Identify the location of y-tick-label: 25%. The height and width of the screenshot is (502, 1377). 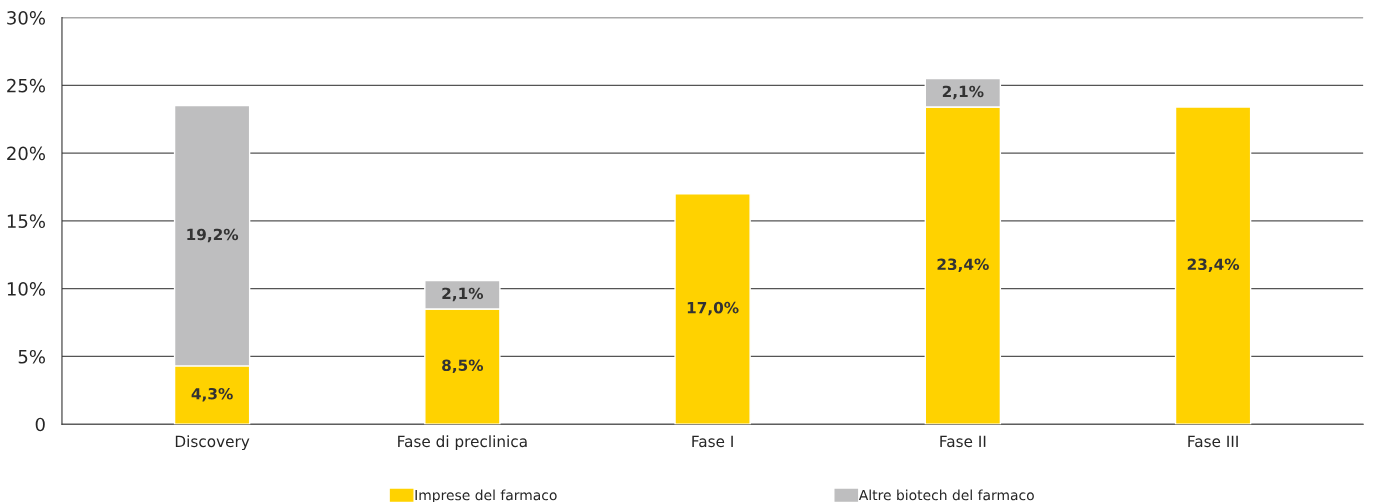
(26, 85).